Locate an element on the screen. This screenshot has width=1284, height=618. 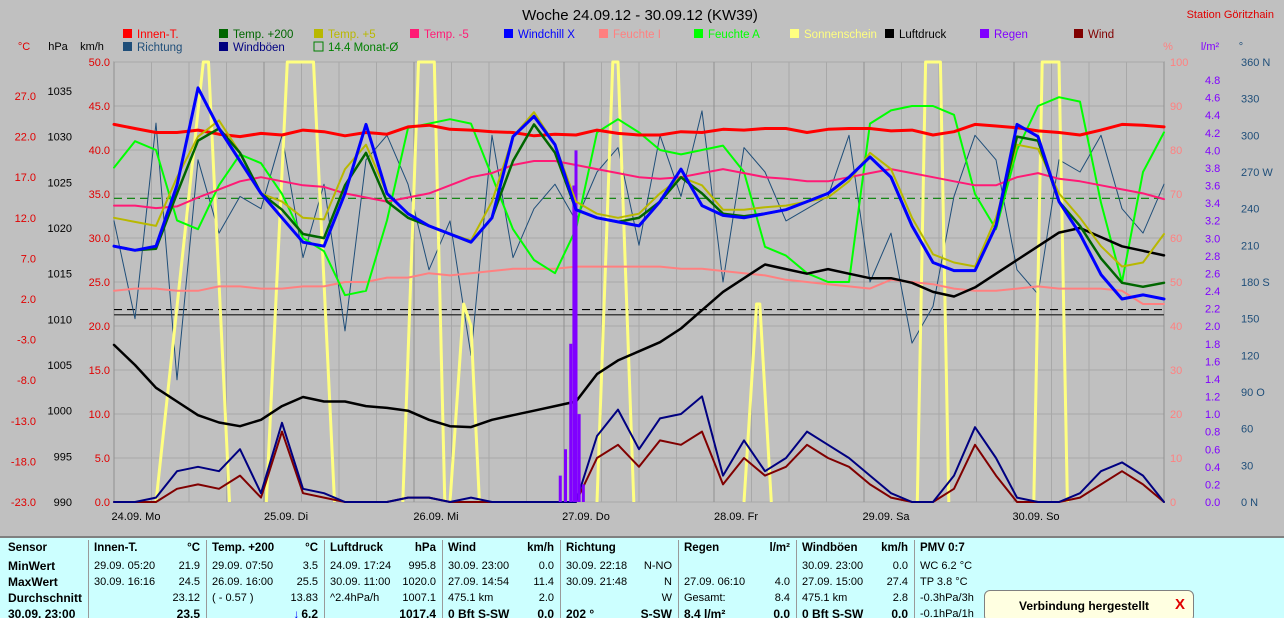
table-row: 27.09. 06:10 4.0 is located at coordinates (737, 582).